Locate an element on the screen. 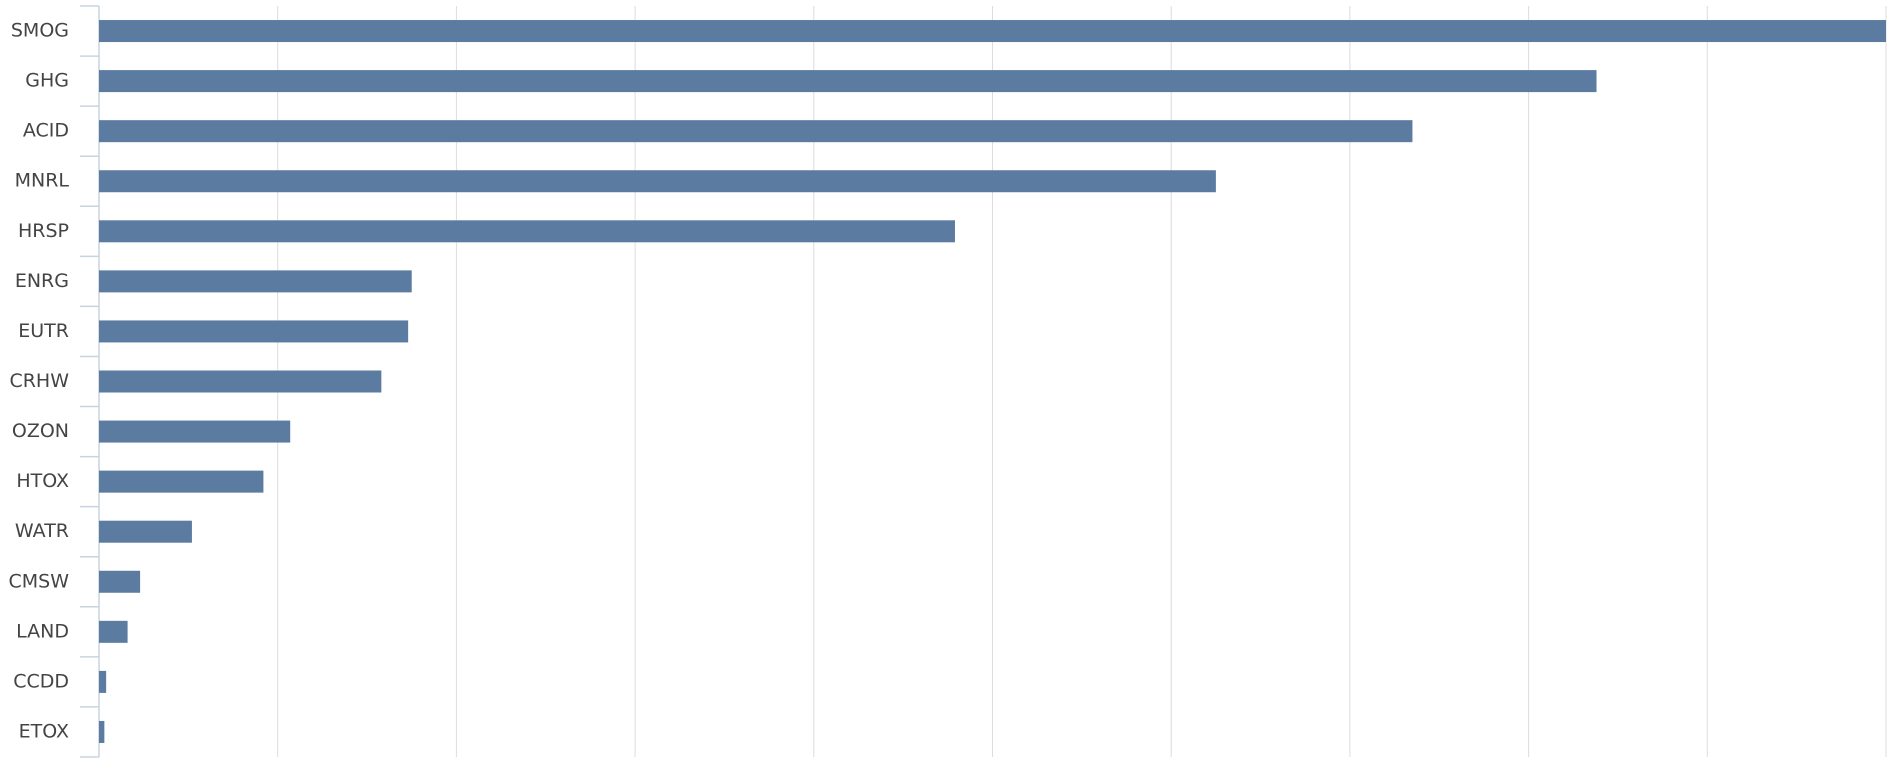  y-tick-label: LAND is located at coordinates (42, 631).